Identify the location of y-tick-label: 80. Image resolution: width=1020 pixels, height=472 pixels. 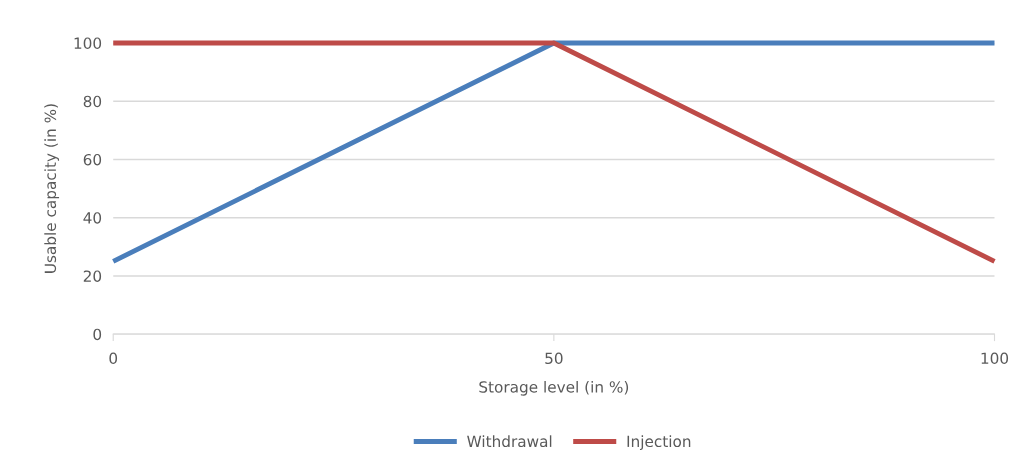
(92, 101).